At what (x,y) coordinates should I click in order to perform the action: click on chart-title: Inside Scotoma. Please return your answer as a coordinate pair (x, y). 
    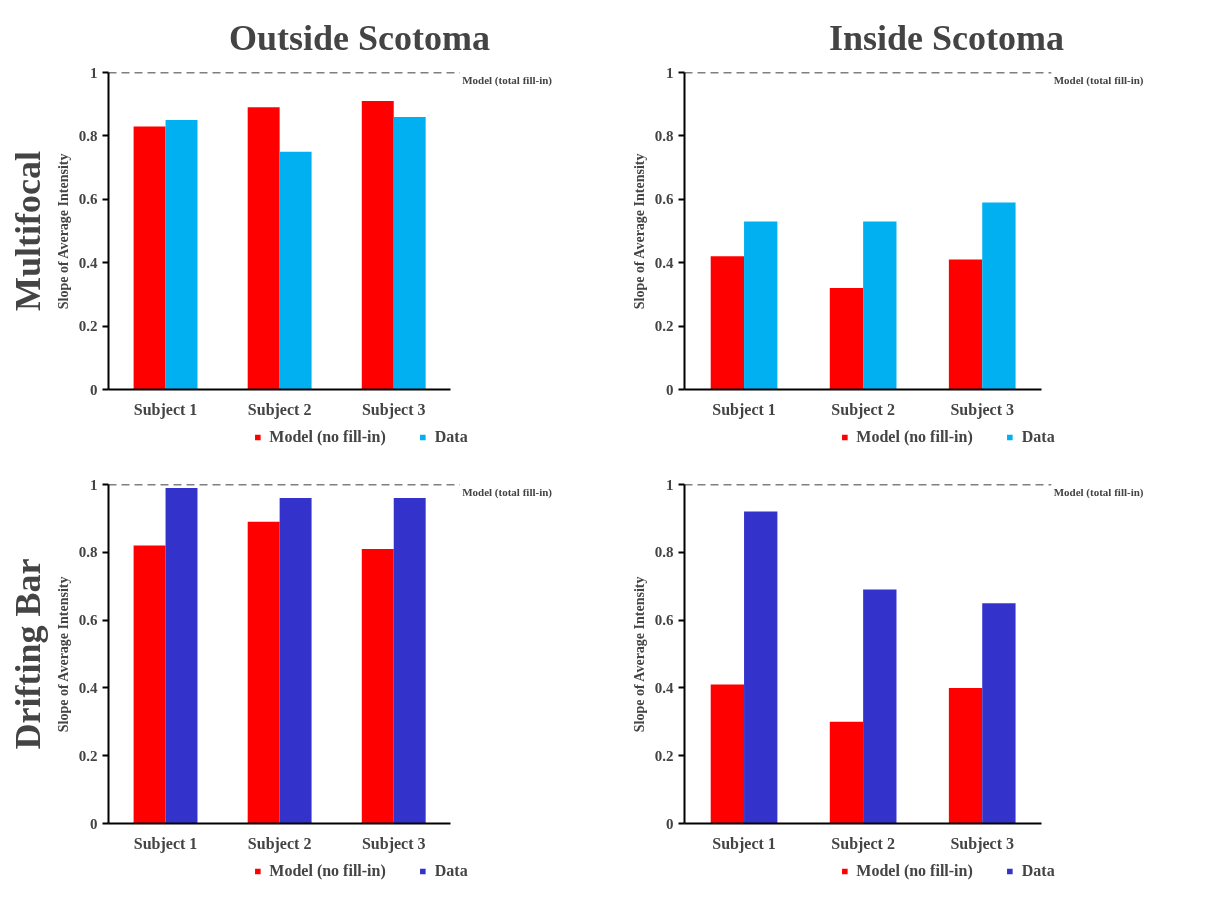
    Looking at the image, I should click on (946, 37).